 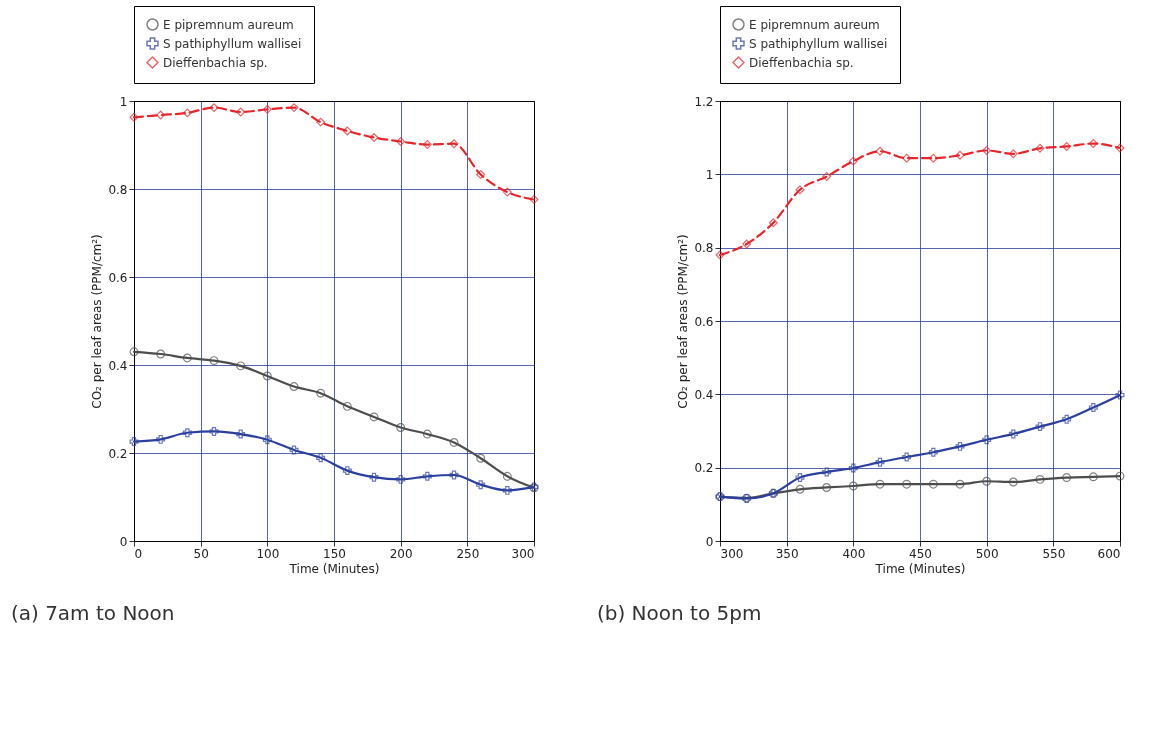 I want to click on x-tick-label: 450, so click(x=920, y=553).